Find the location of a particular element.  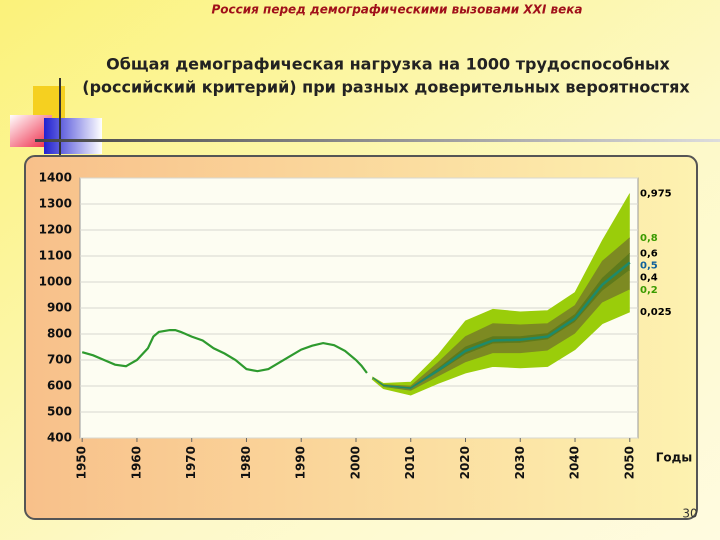

x-tick-label: 2020 is located at coordinates (465, 462).